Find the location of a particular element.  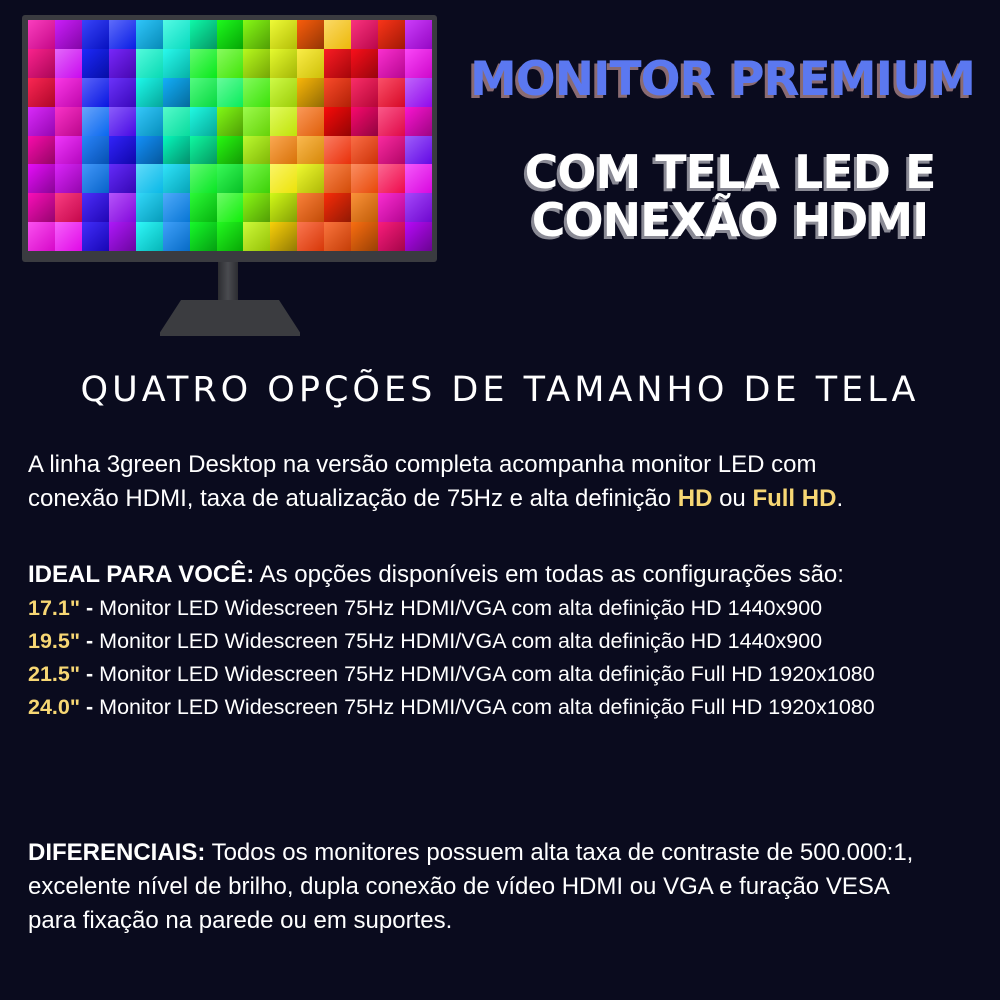

headline-subtitle: COM TELA LED E CONEXÃO HDMI is located at coordinates (730, 196).